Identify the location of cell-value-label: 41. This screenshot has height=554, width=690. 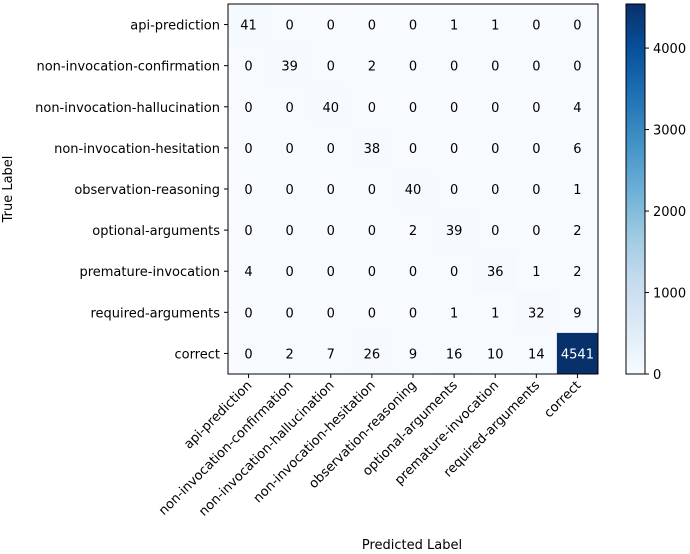
(248, 26).